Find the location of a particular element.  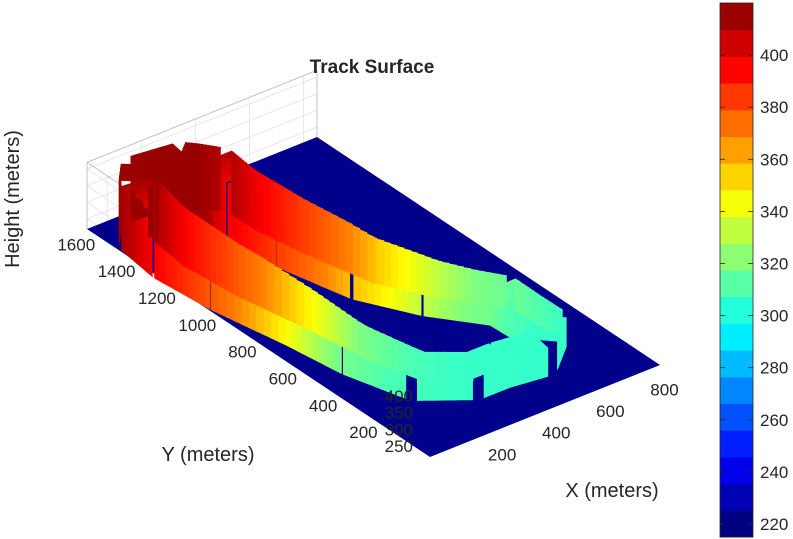

x-tick-label: 200 is located at coordinates (502, 454).